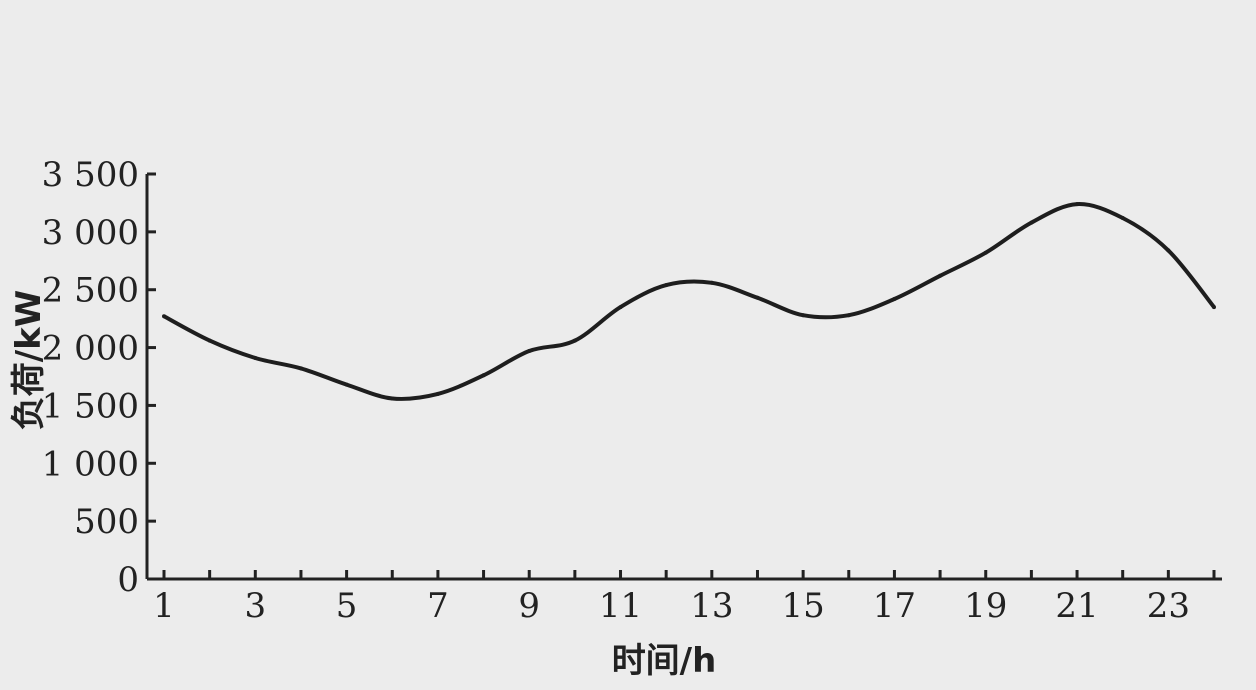 This screenshot has width=1256, height=690. Describe the element at coordinates (99, 377) in the screenshot. I see `y-axis: 0 500 1 000 1 500 2 000 2 500 3 000 3 500` at that location.